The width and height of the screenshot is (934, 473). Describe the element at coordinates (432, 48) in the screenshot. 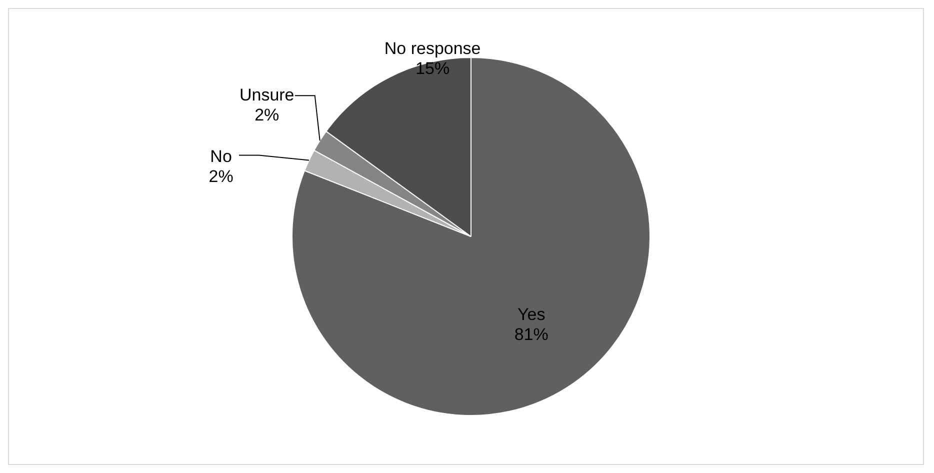

I see `slice-label: No response` at that location.